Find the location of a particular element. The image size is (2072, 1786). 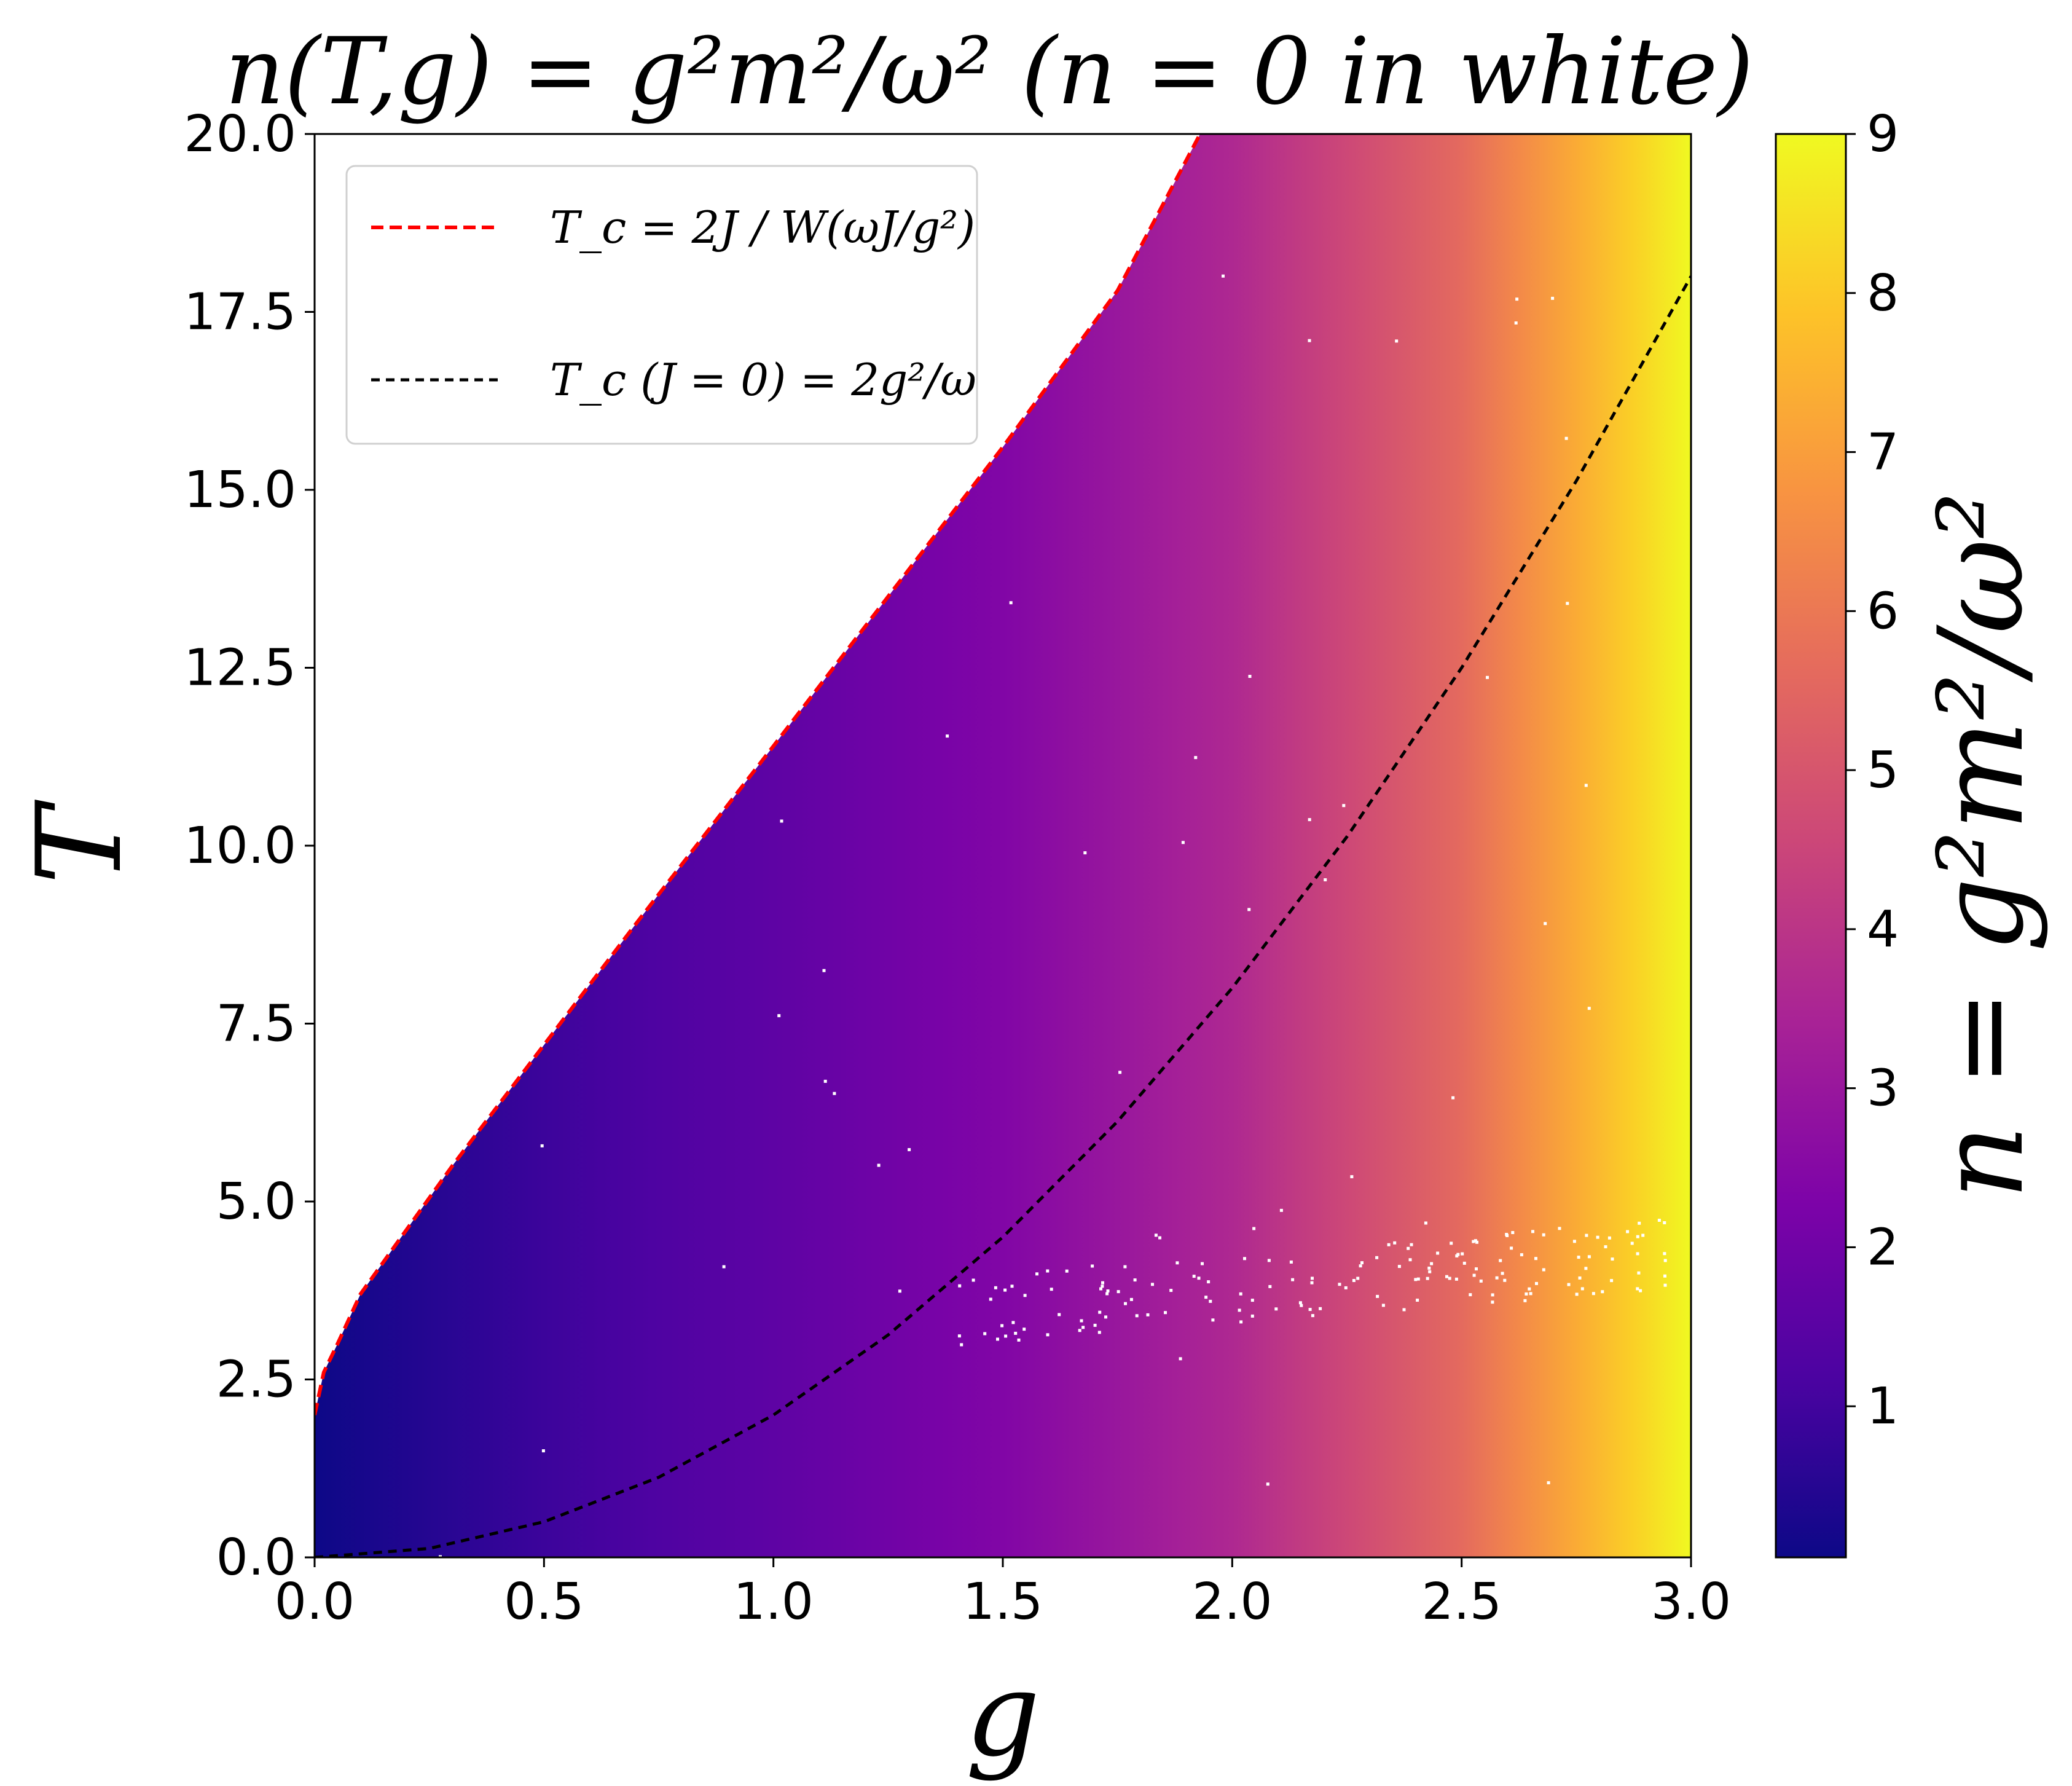

colorbar-tick-label: 2 is located at coordinates (1883, 1248).